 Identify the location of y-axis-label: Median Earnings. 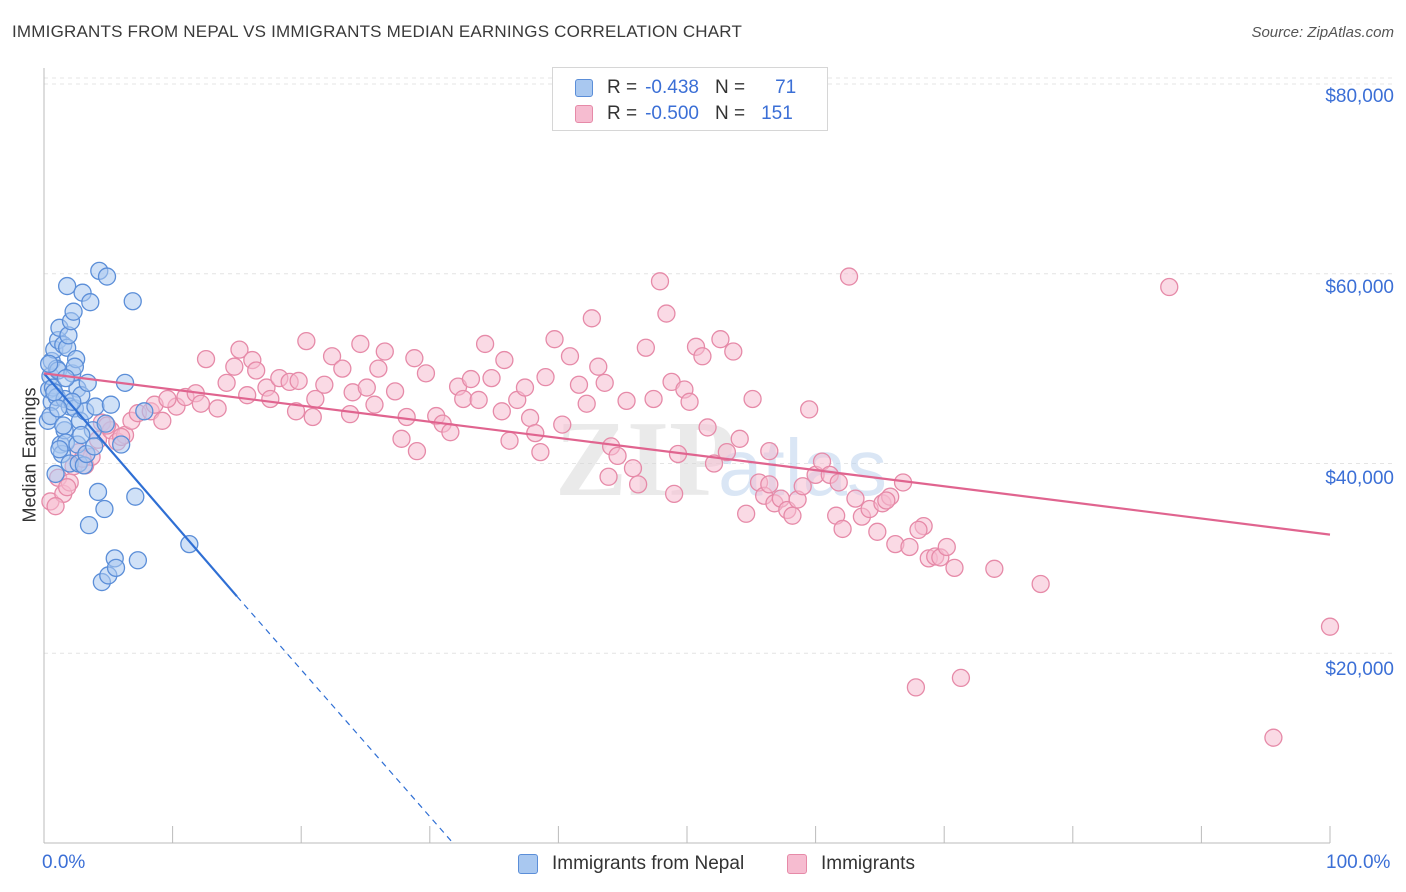
(29, 455).